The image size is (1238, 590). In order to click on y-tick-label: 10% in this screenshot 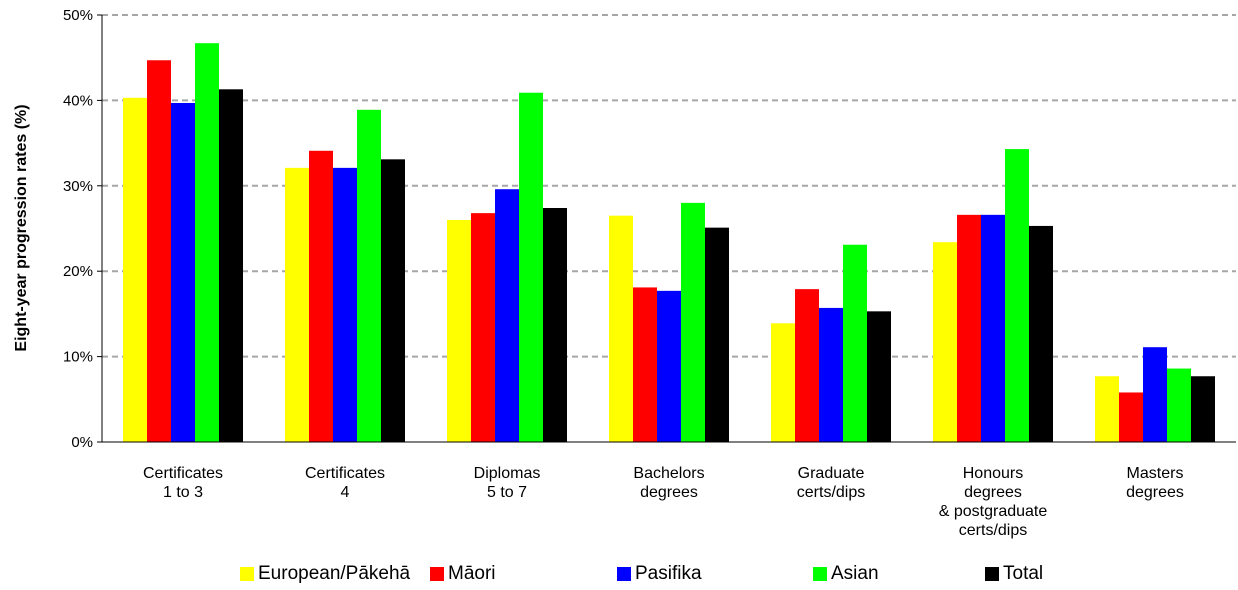, I will do `click(78, 357)`.